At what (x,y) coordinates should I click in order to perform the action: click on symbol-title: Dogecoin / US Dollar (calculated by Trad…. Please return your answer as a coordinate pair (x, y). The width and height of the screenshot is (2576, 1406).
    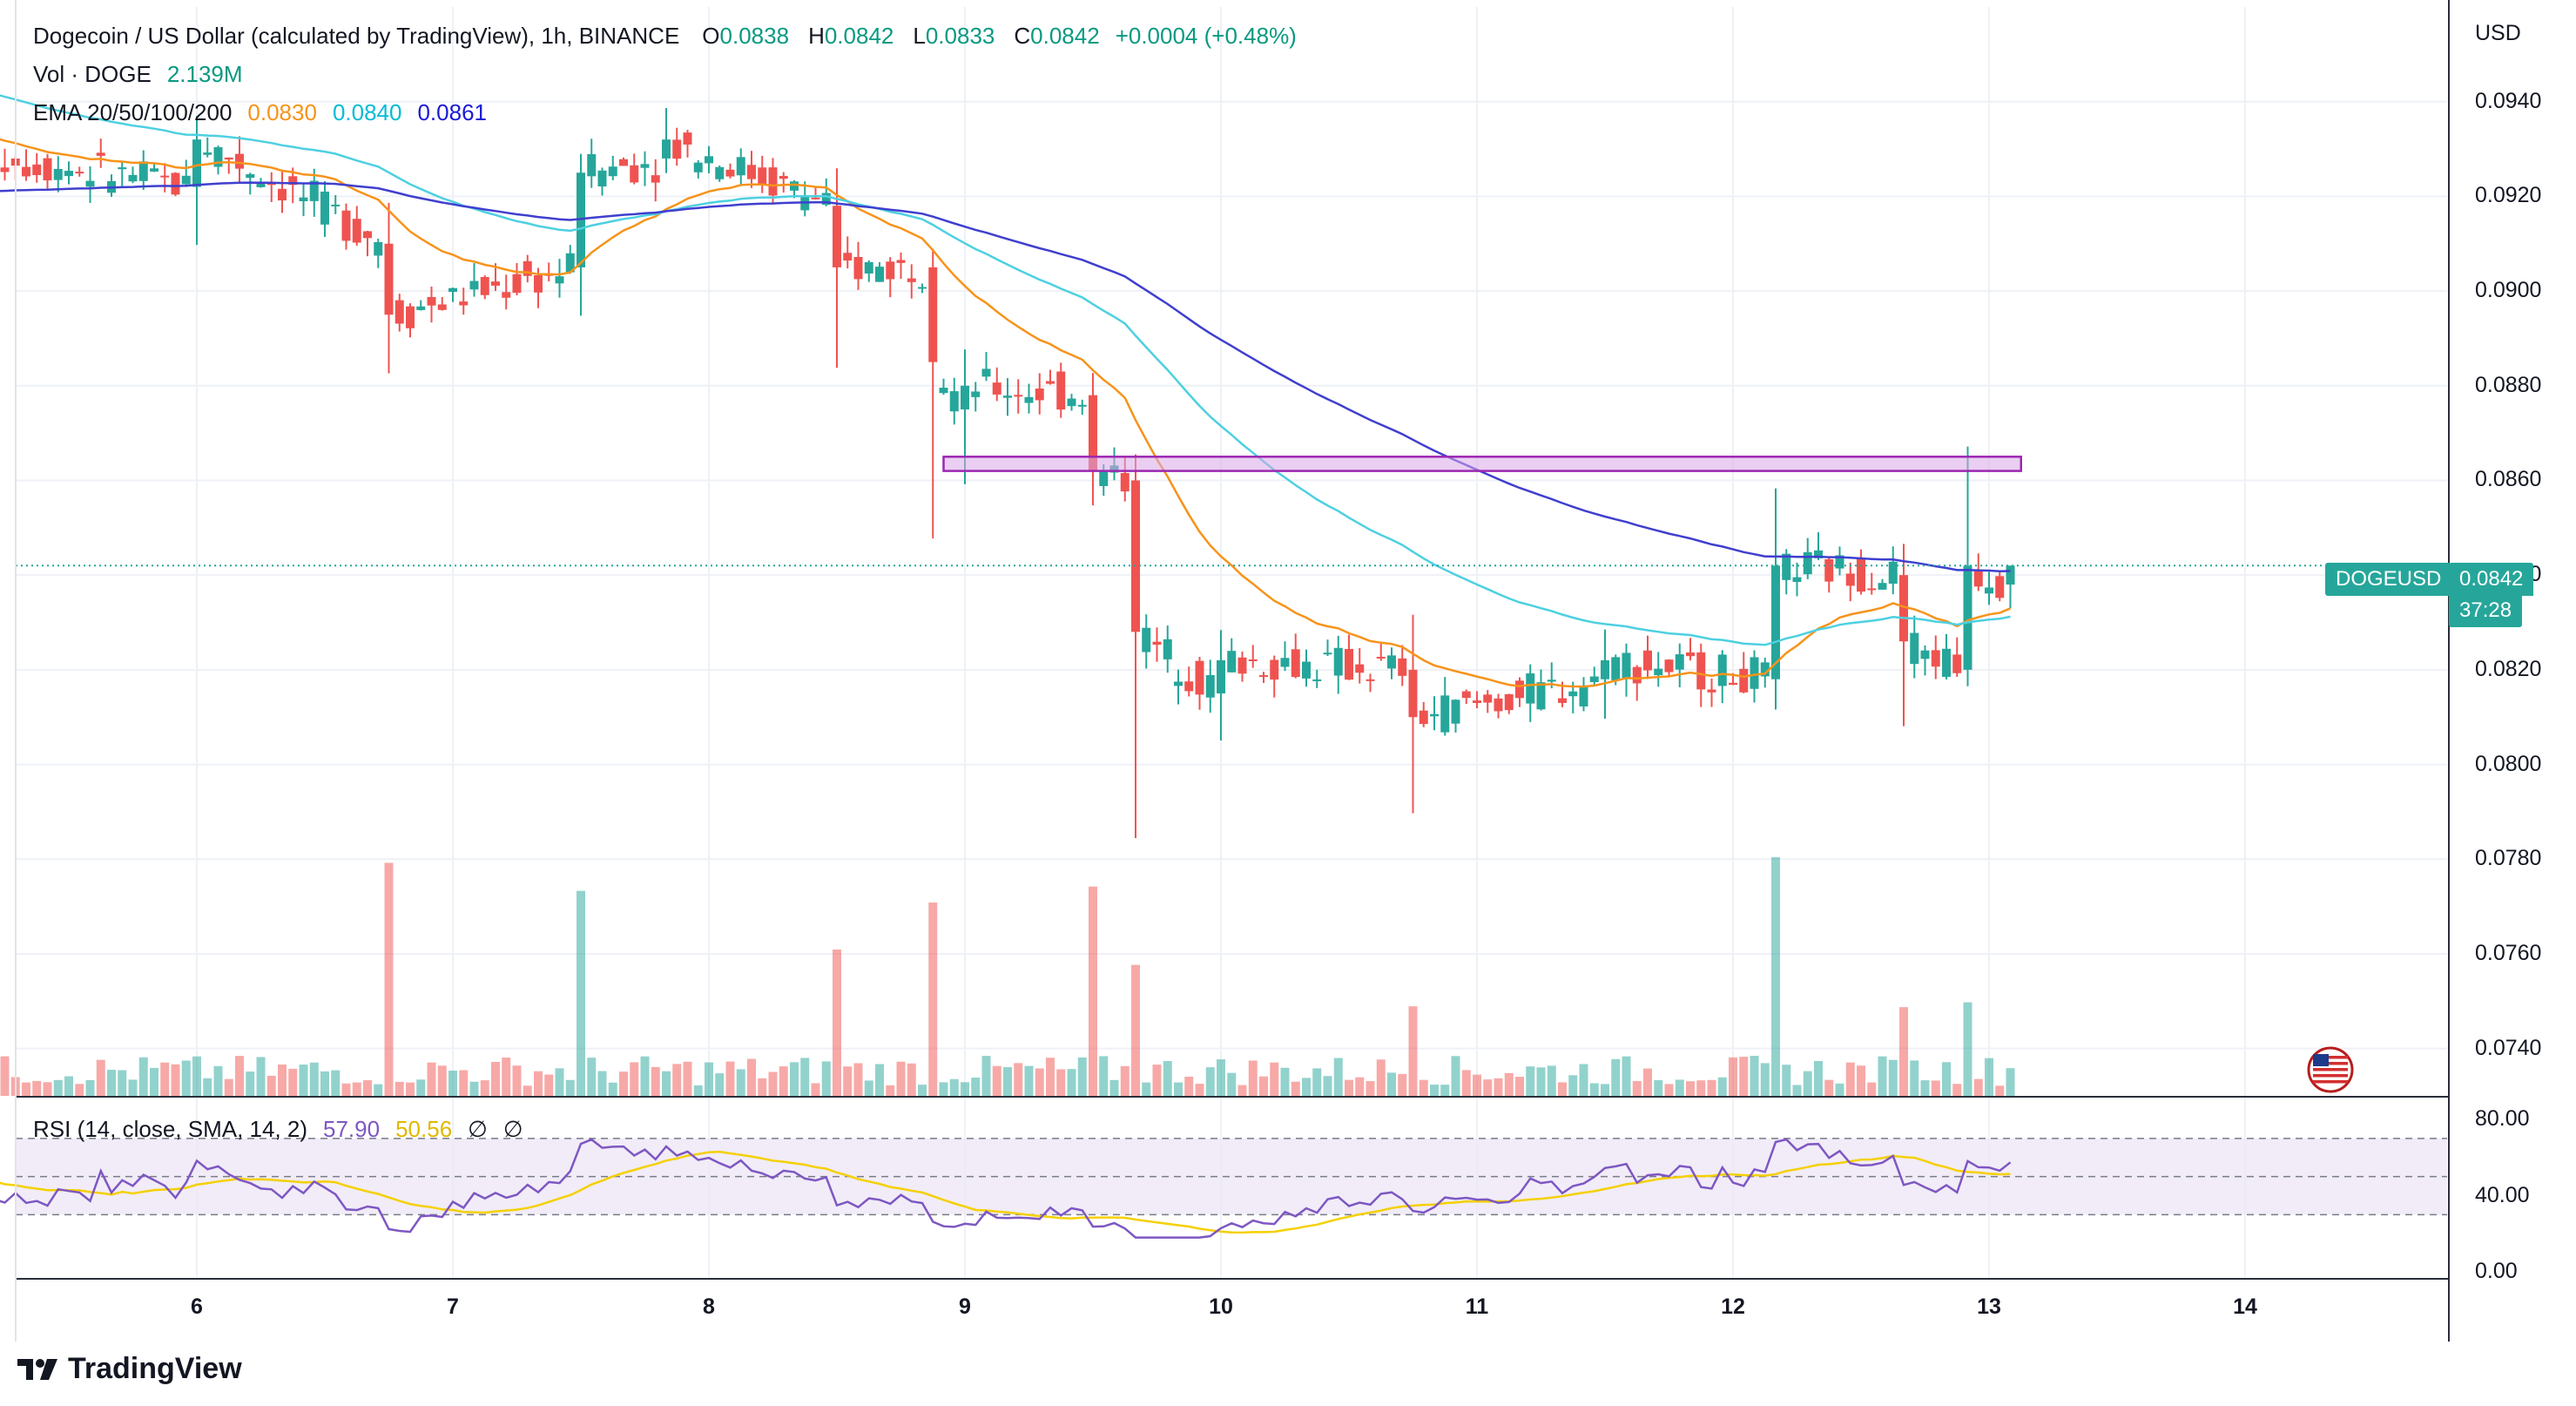
    Looking at the image, I should click on (356, 36).